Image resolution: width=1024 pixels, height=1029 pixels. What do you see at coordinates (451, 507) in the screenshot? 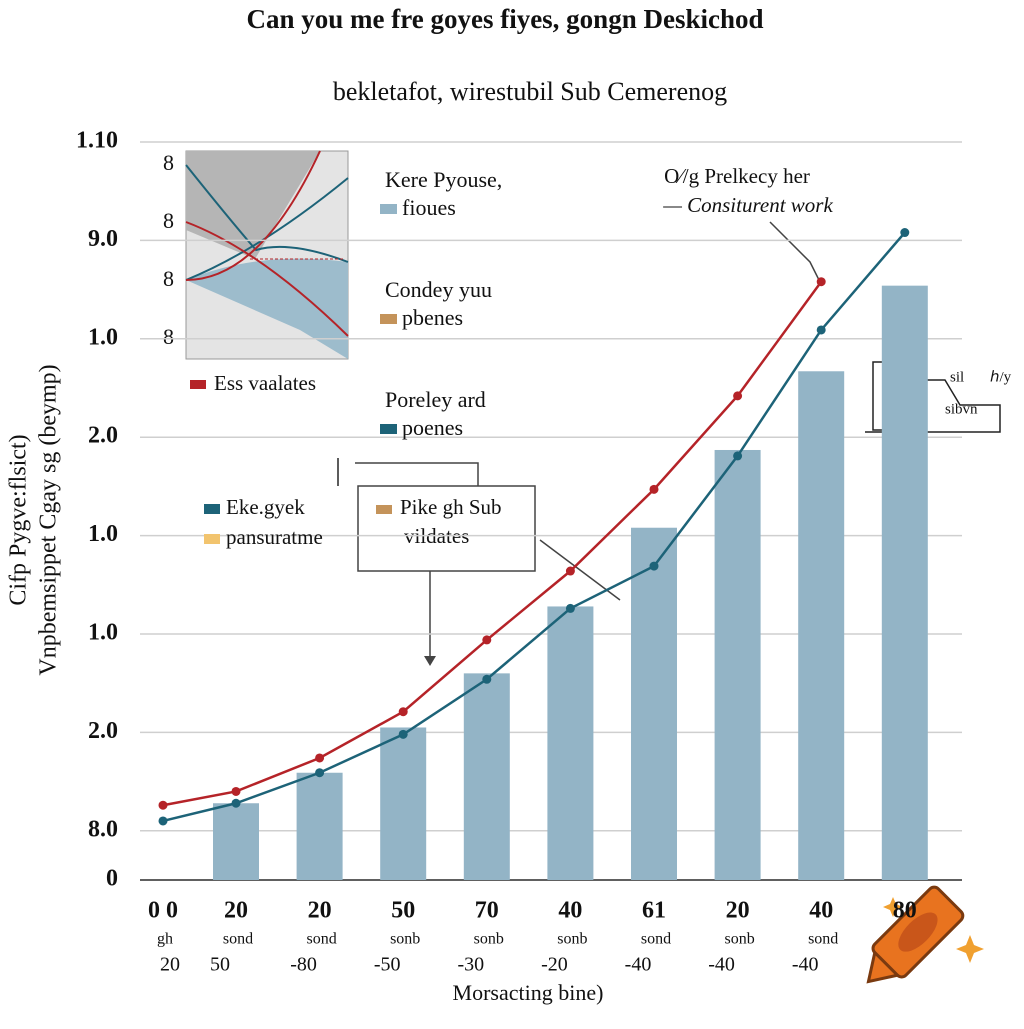
I see `note-text: Pike gh Sub` at bounding box center [451, 507].